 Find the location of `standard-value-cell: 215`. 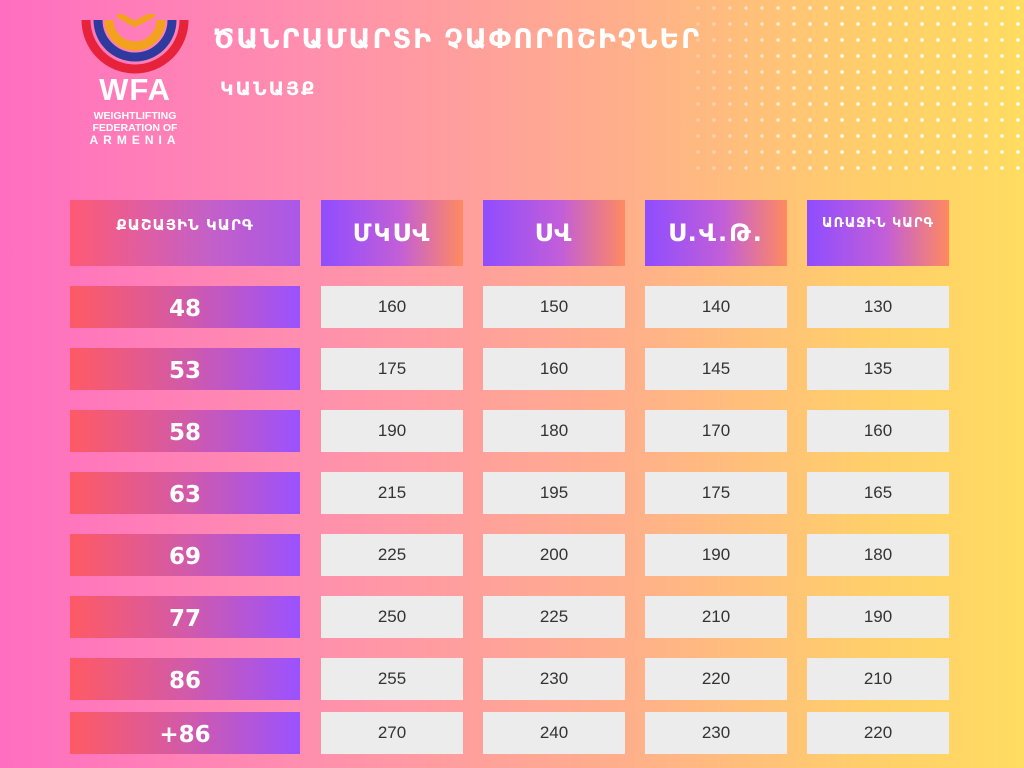

standard-value-cell: 215 is located at coordinates (392, 493).